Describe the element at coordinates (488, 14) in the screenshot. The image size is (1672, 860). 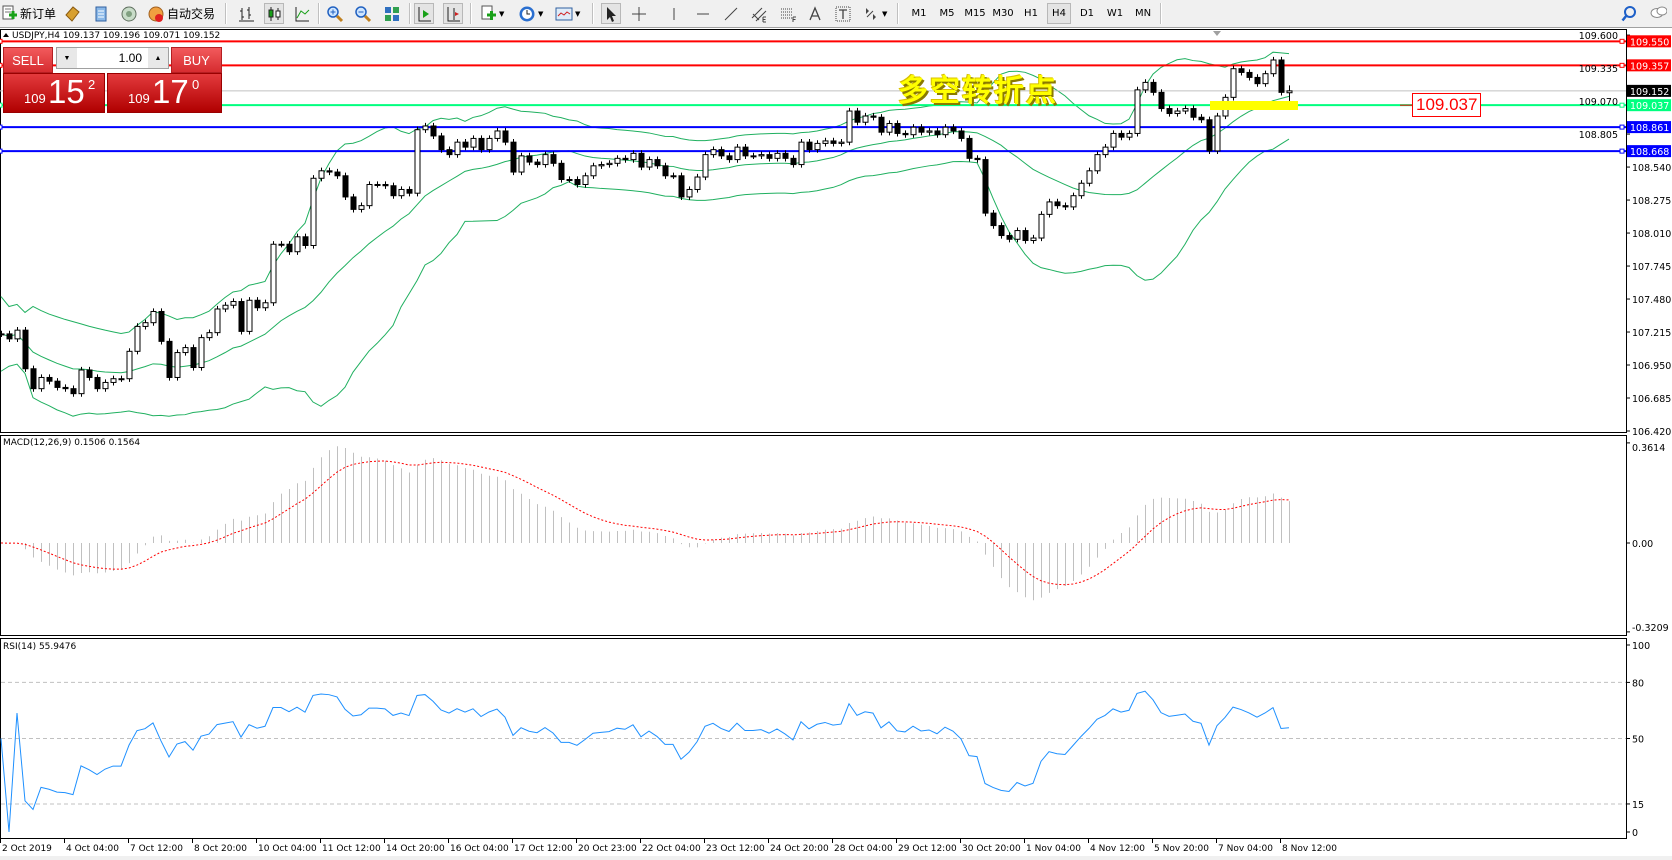
I see `indicators-icon` at that location.